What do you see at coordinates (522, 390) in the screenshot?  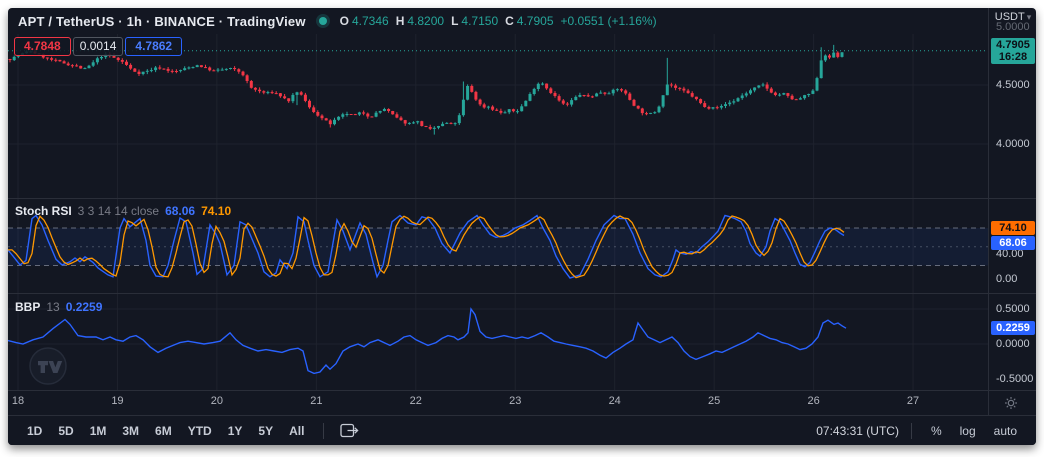 I see `time-axis-divider` at bounding box center [522, 390].